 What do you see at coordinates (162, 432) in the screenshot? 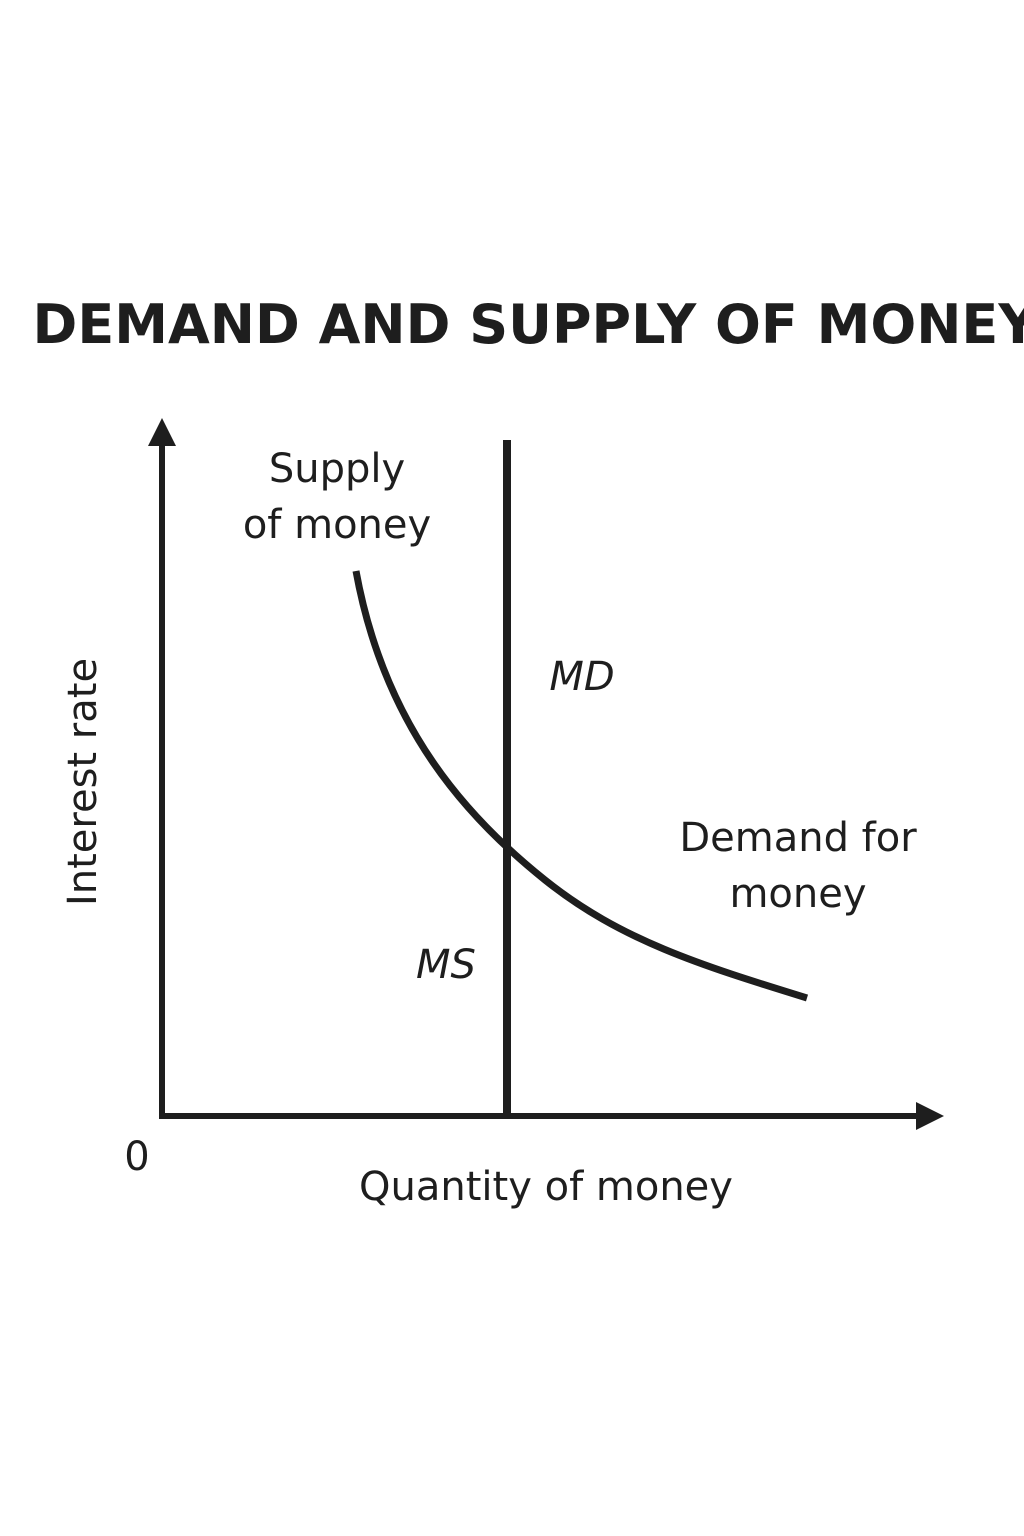
I see `y-axis-arrow-icon` at bounding box center [162, 432].